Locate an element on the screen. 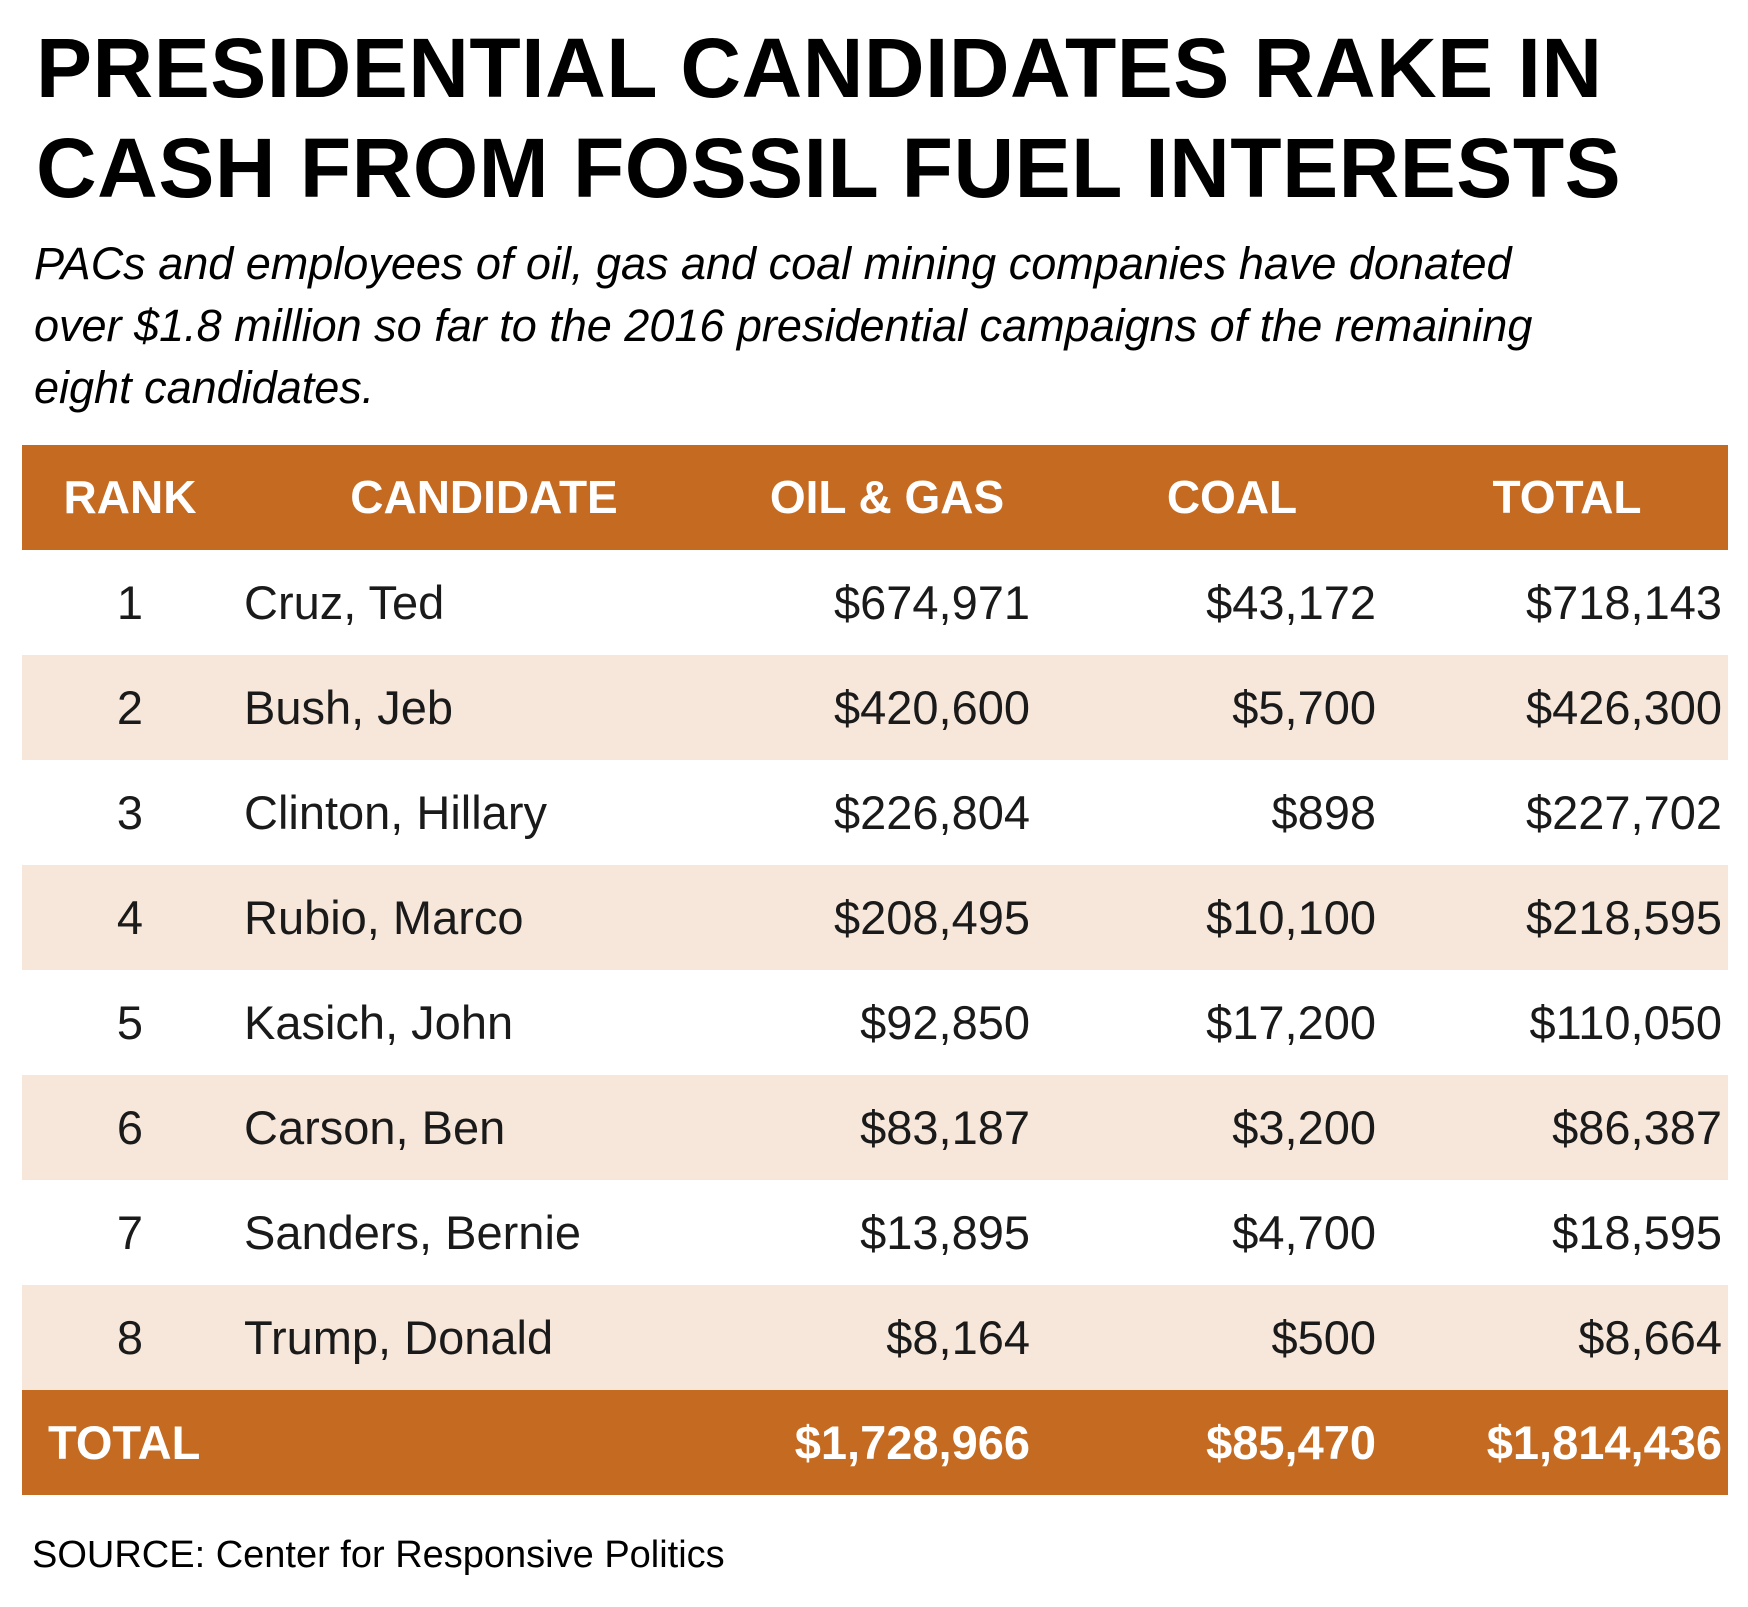 Image resolution: width=1748 pixels, height=1607 pixels. cell-candidate: Clinton, Hillary is located at coordinates (395, 812).